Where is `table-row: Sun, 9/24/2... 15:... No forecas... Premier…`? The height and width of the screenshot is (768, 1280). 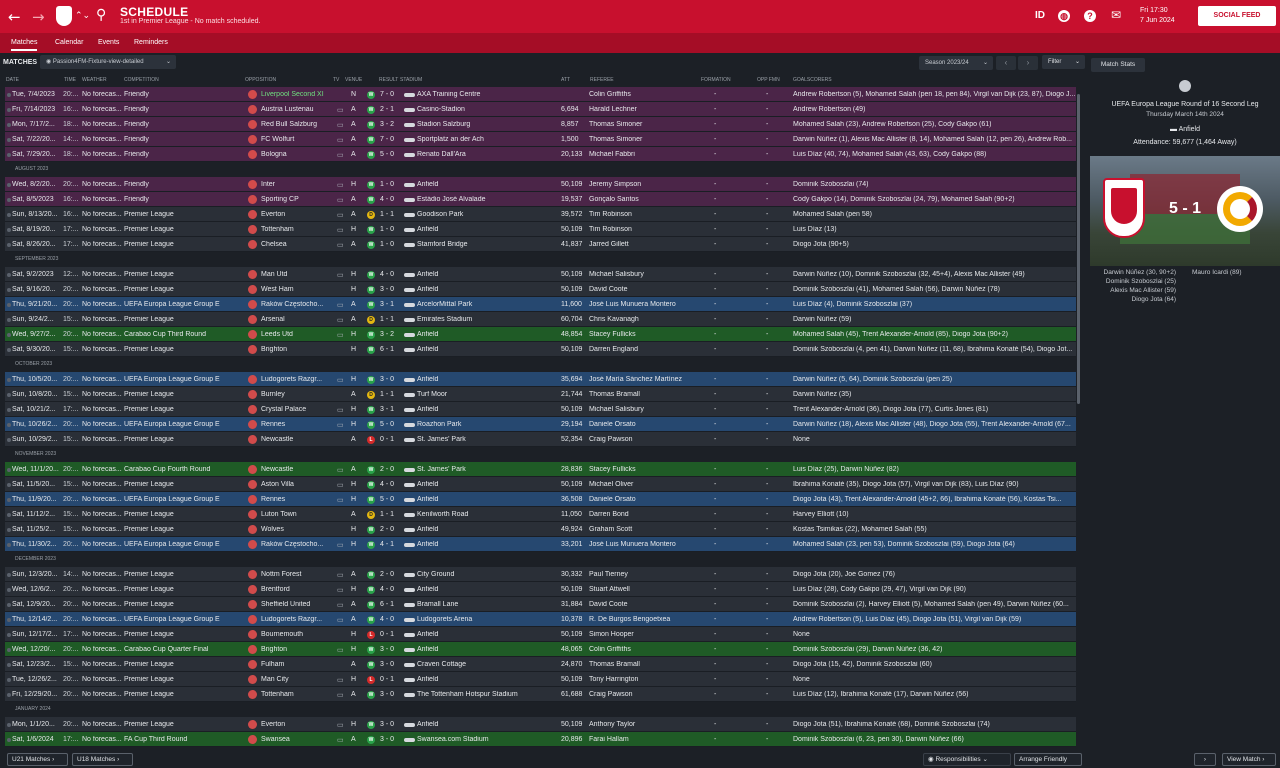
table-row: Sun, 9/24/2... 15:... No forecas... Premier… is located at coordinates (540, 319).